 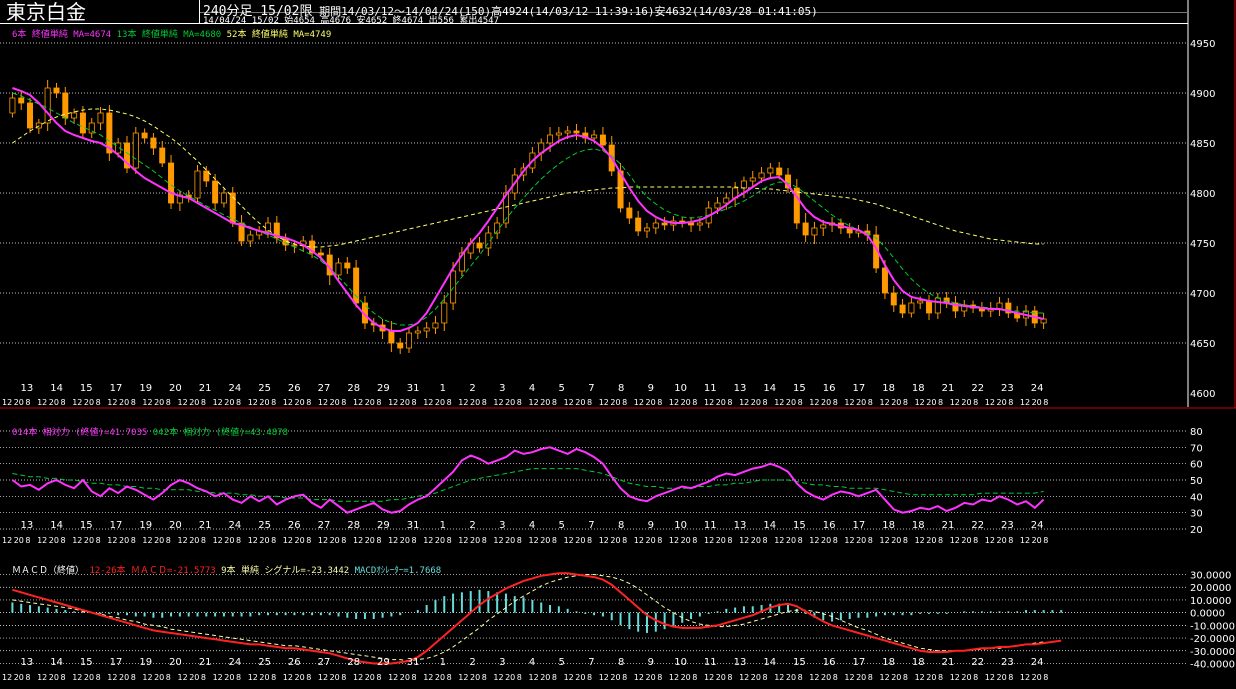 What do you see at coordinates (1196, 497) in the screenshot?
I see `rsi-y-tick-label: 40` at bounding box center [1196, 497].